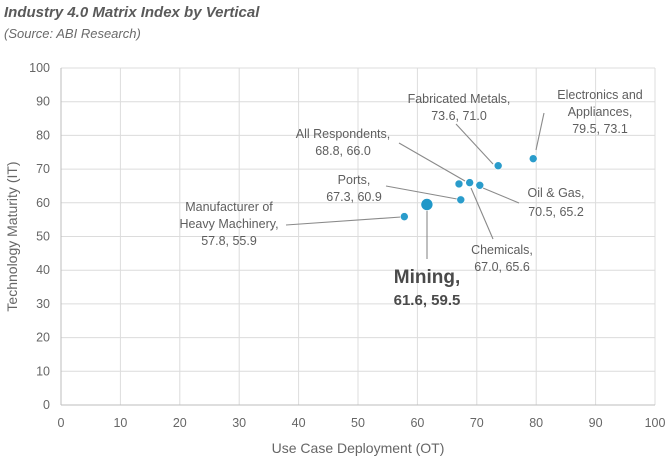  Describe the element at coordinates (43, 203) in the screenshot. I see `y-tick-label: 60` at that location.